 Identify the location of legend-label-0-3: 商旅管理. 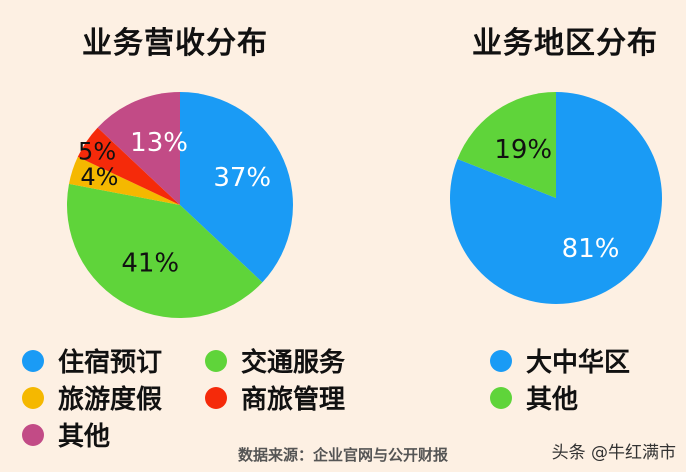
(293, 400).